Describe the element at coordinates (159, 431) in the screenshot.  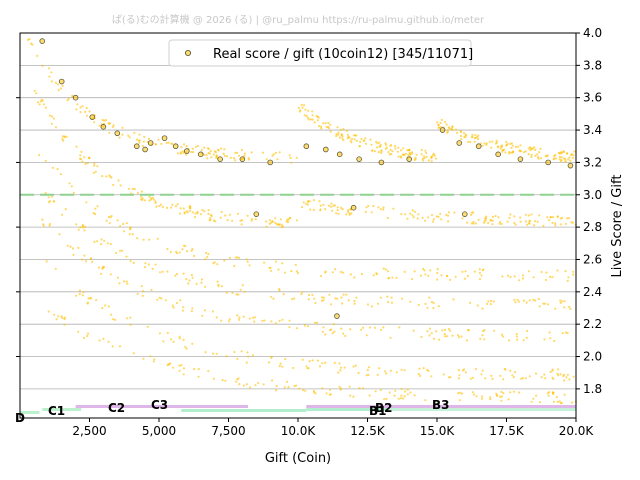
I see `x-tick-label-1: 5,000` at that location.